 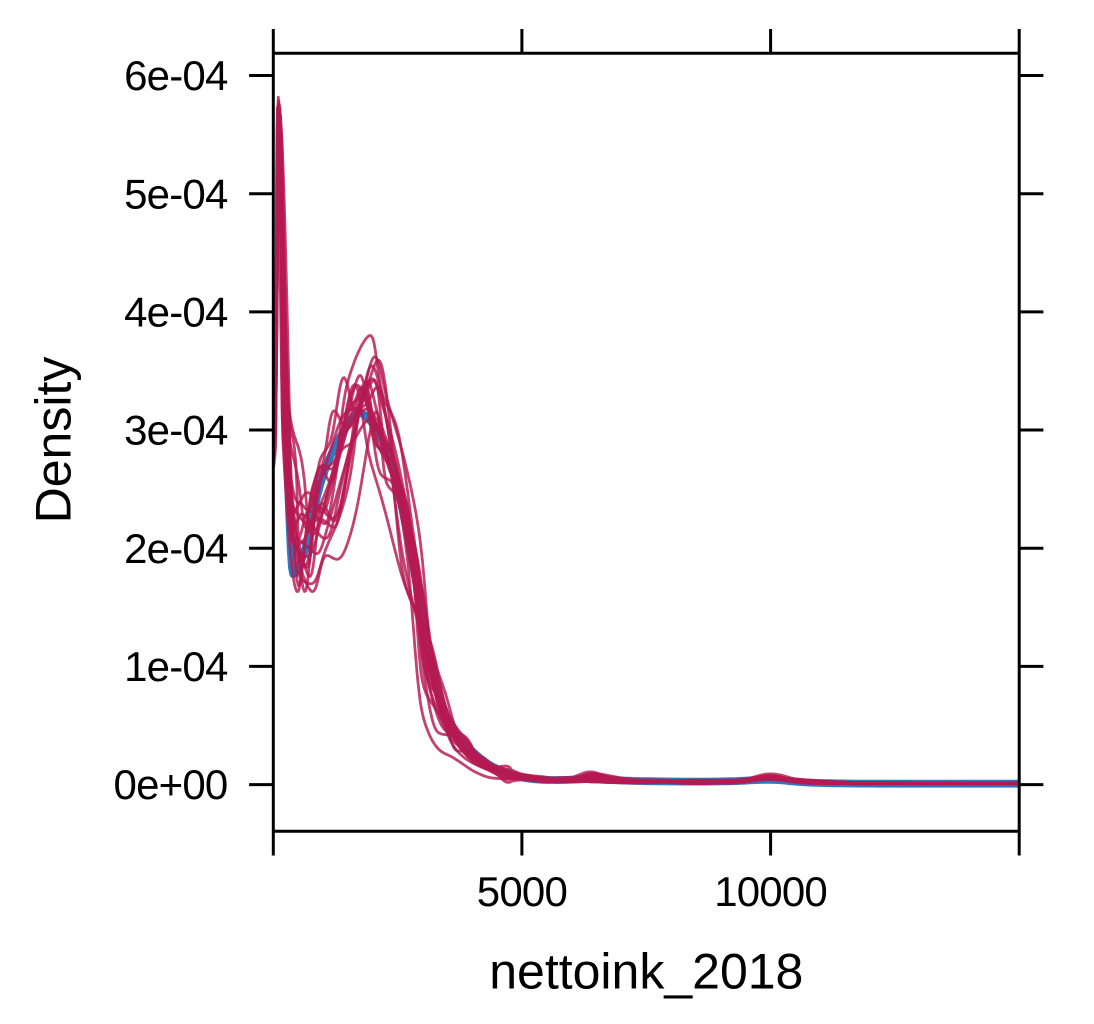 I want to click on svg-text: 3e-04, so click(x=176, y=430).